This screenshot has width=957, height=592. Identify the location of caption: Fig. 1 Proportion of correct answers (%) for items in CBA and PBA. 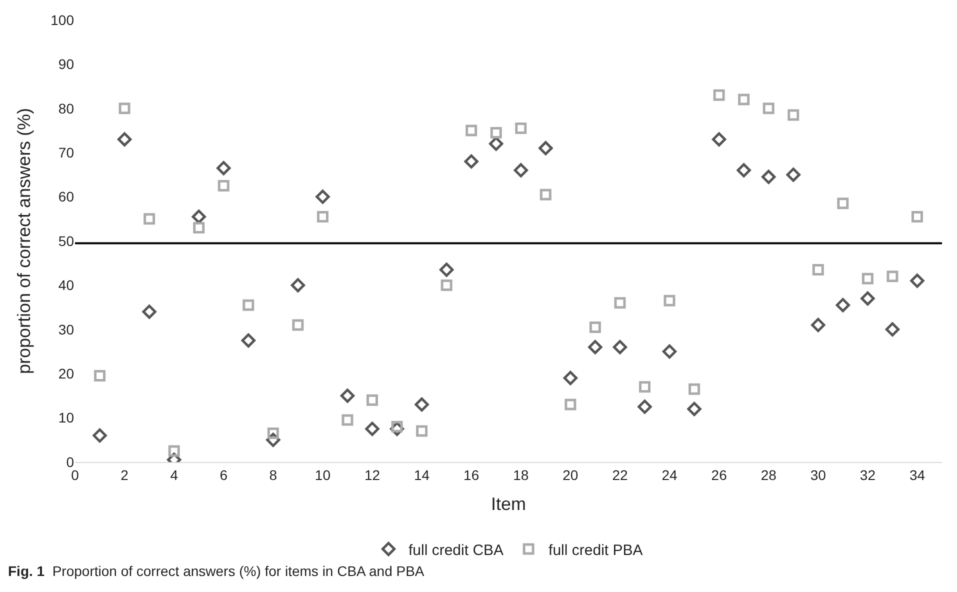
(216, 571).